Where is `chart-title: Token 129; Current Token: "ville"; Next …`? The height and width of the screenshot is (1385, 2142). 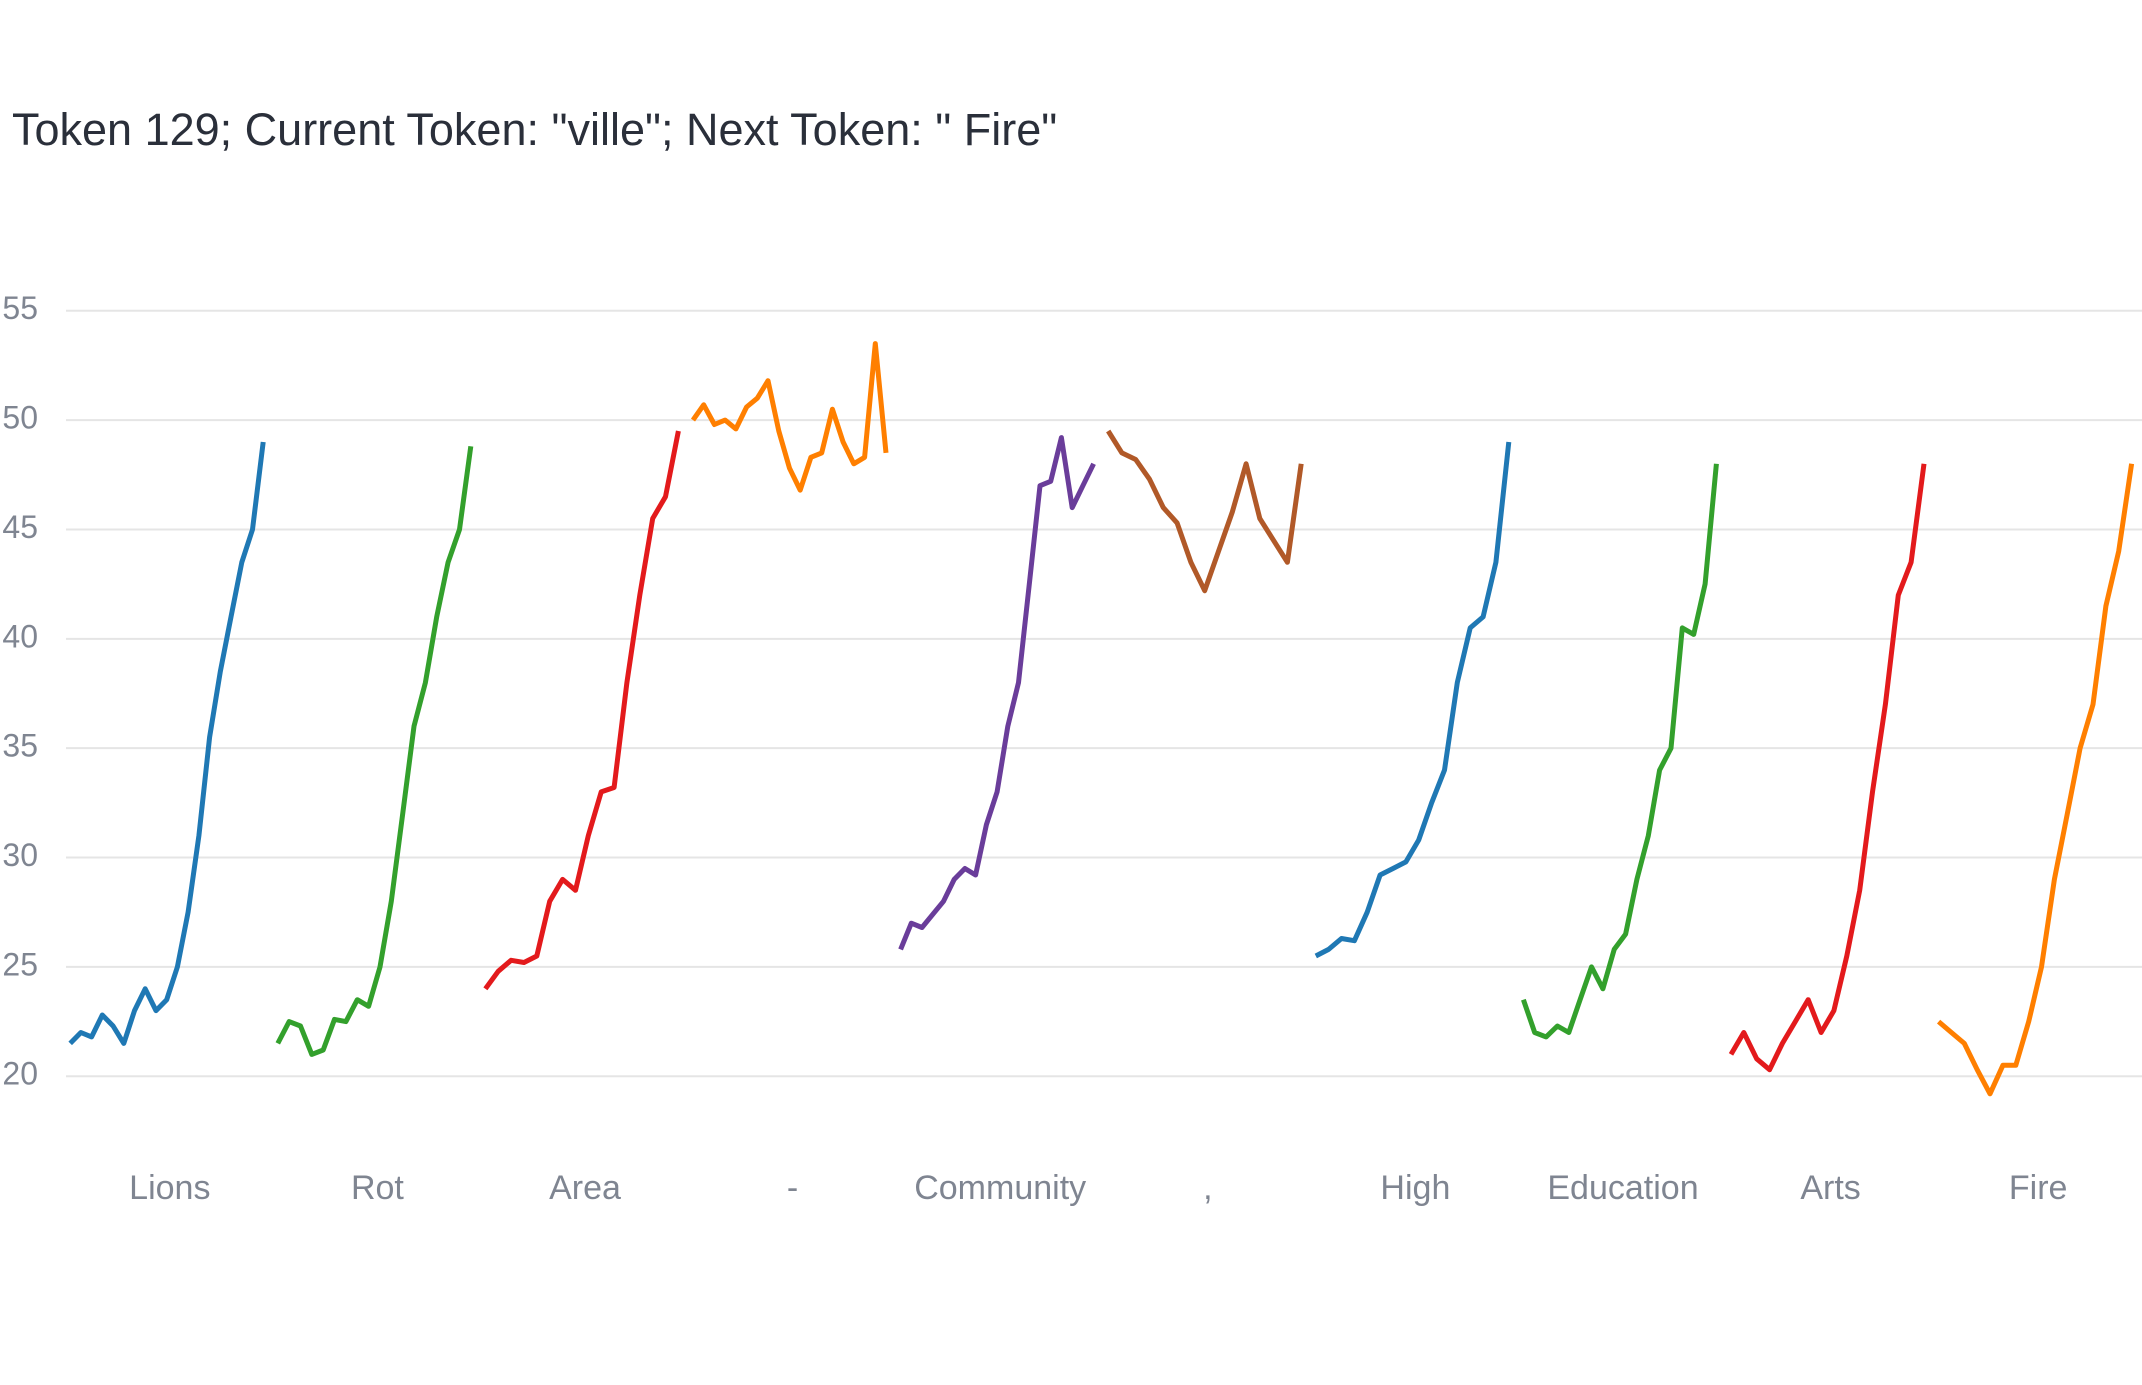
chart-title: Token 129; Current Token: "ville"; Next … is located at coordinates (534, 129).